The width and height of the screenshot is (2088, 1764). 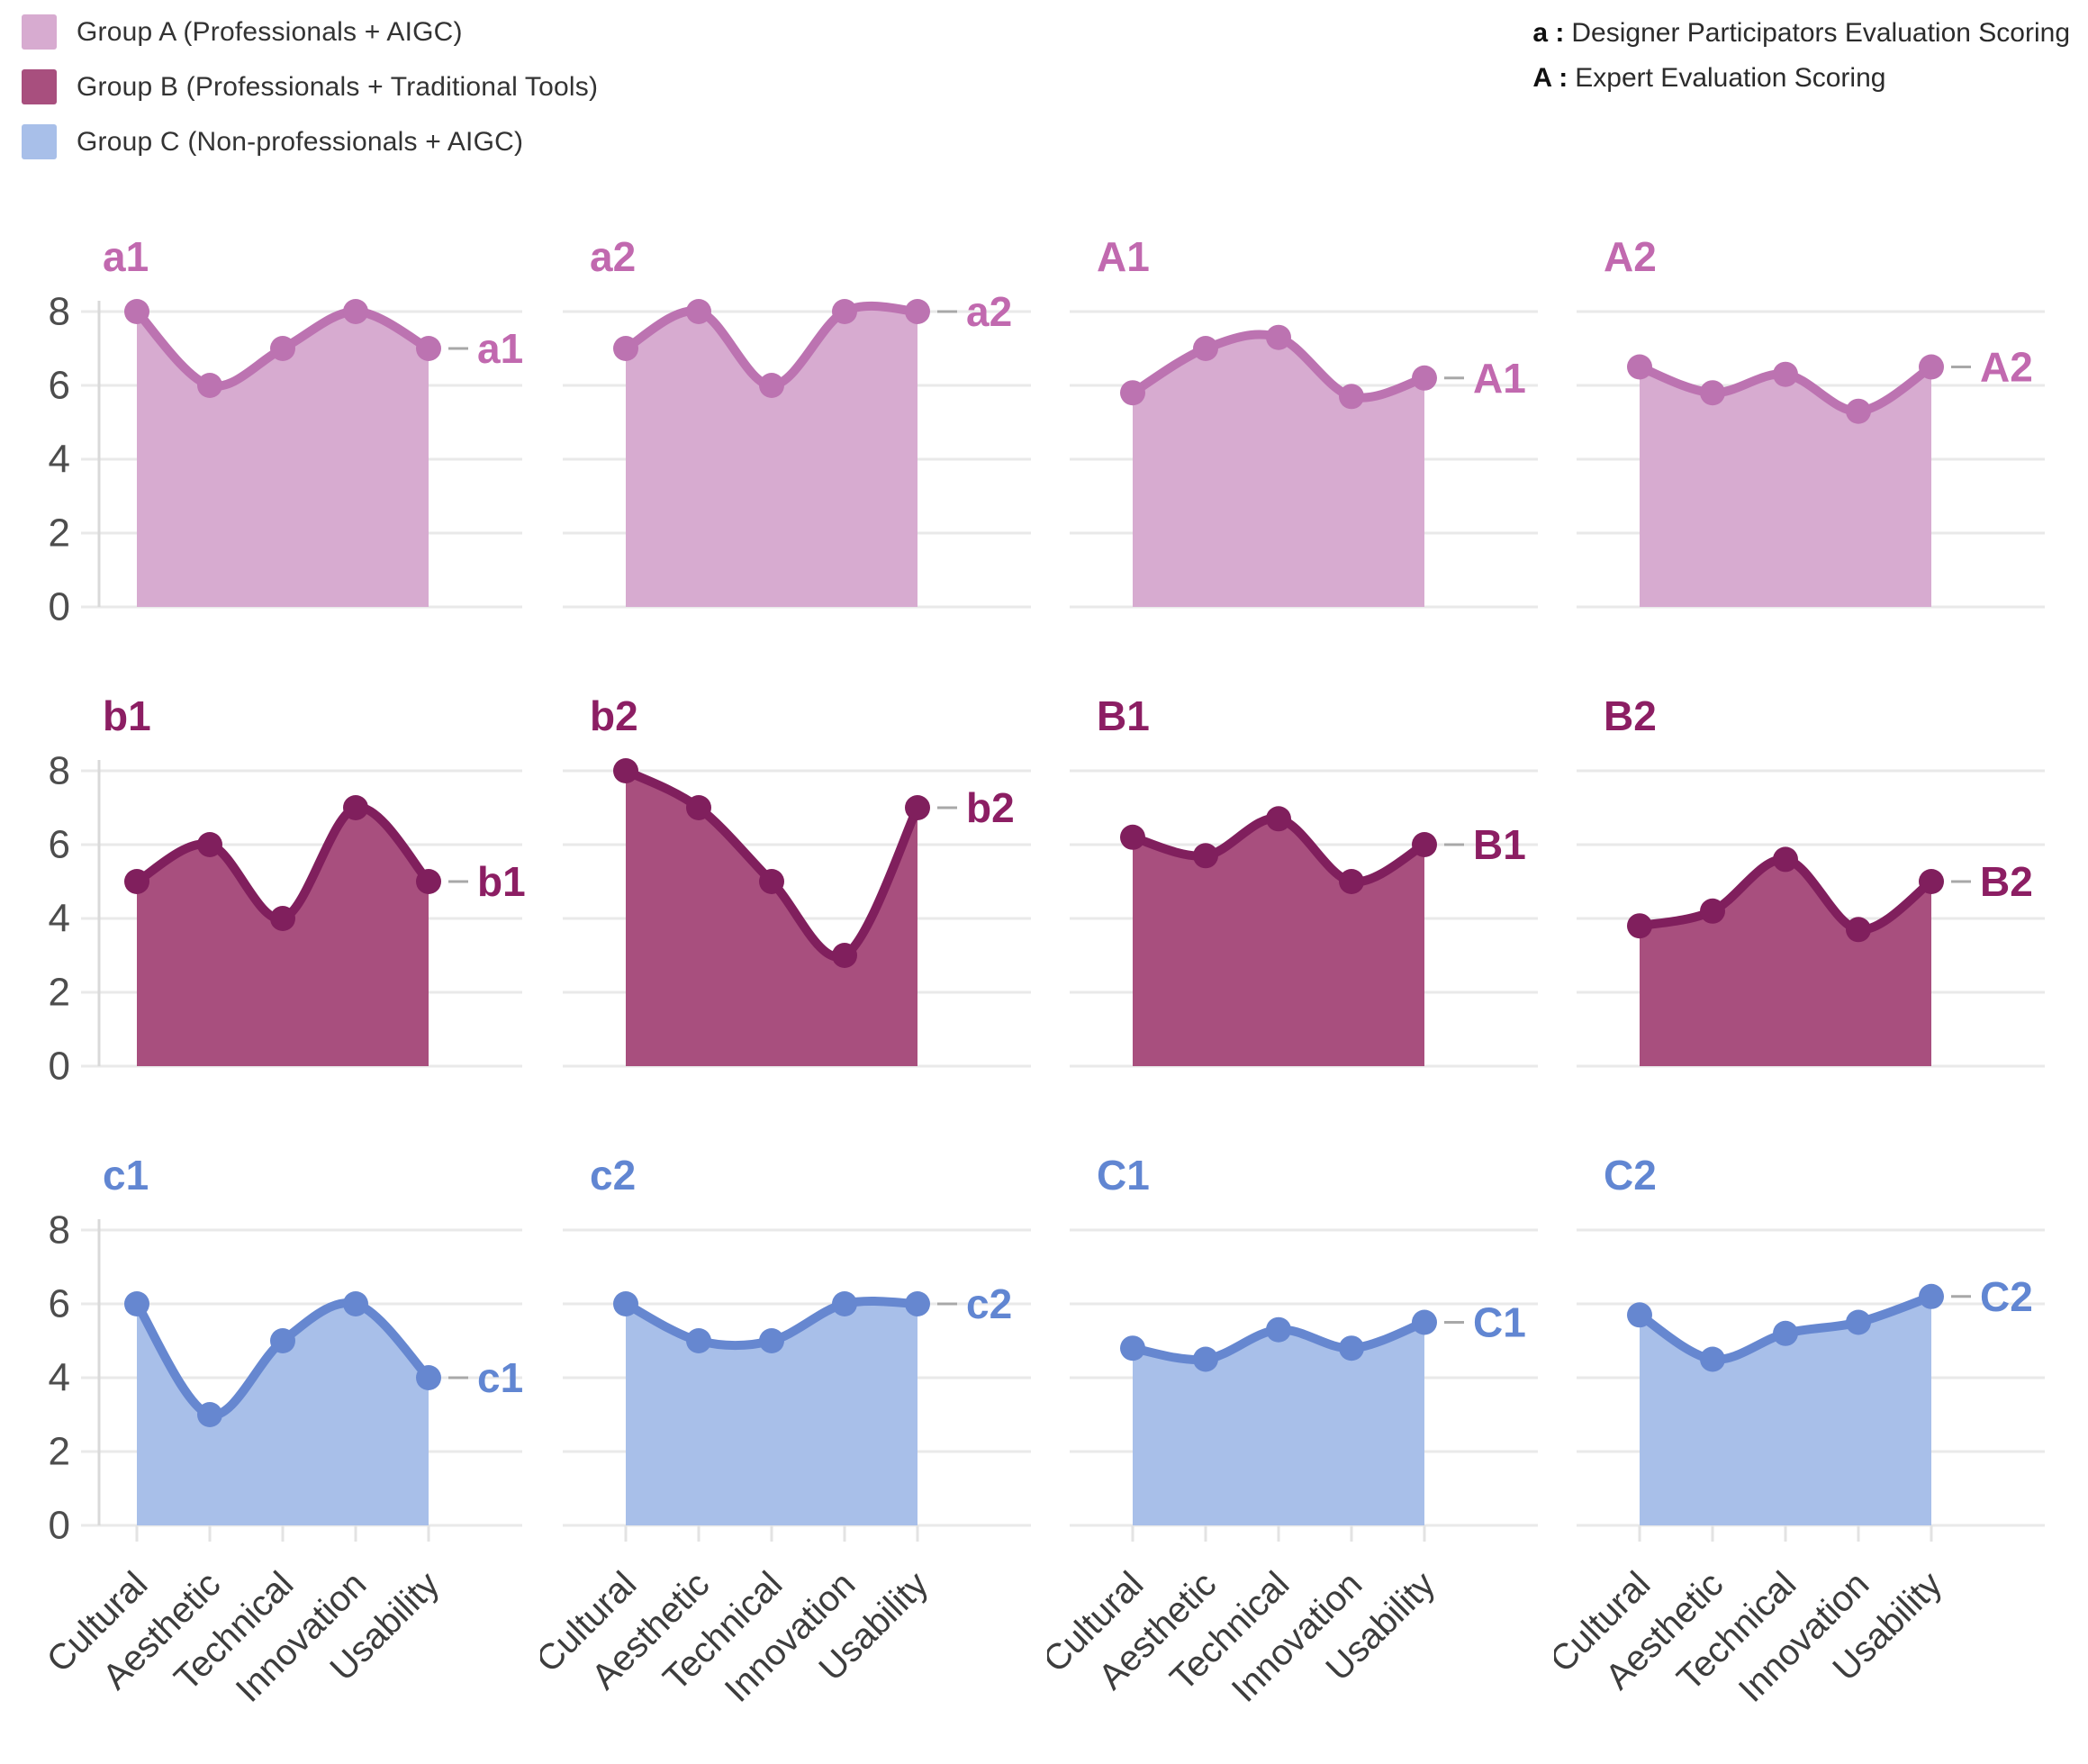 I want to click on chart-title: a2, so click(x=613, y=256).